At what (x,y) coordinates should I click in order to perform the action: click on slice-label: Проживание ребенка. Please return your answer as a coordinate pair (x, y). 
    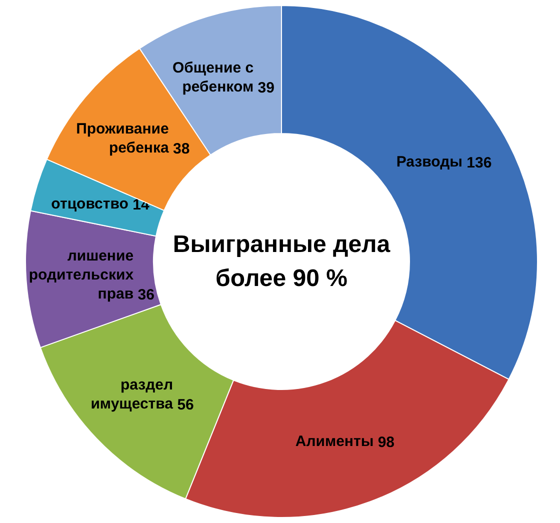
    Looking at the image, I should click on (123, 138).